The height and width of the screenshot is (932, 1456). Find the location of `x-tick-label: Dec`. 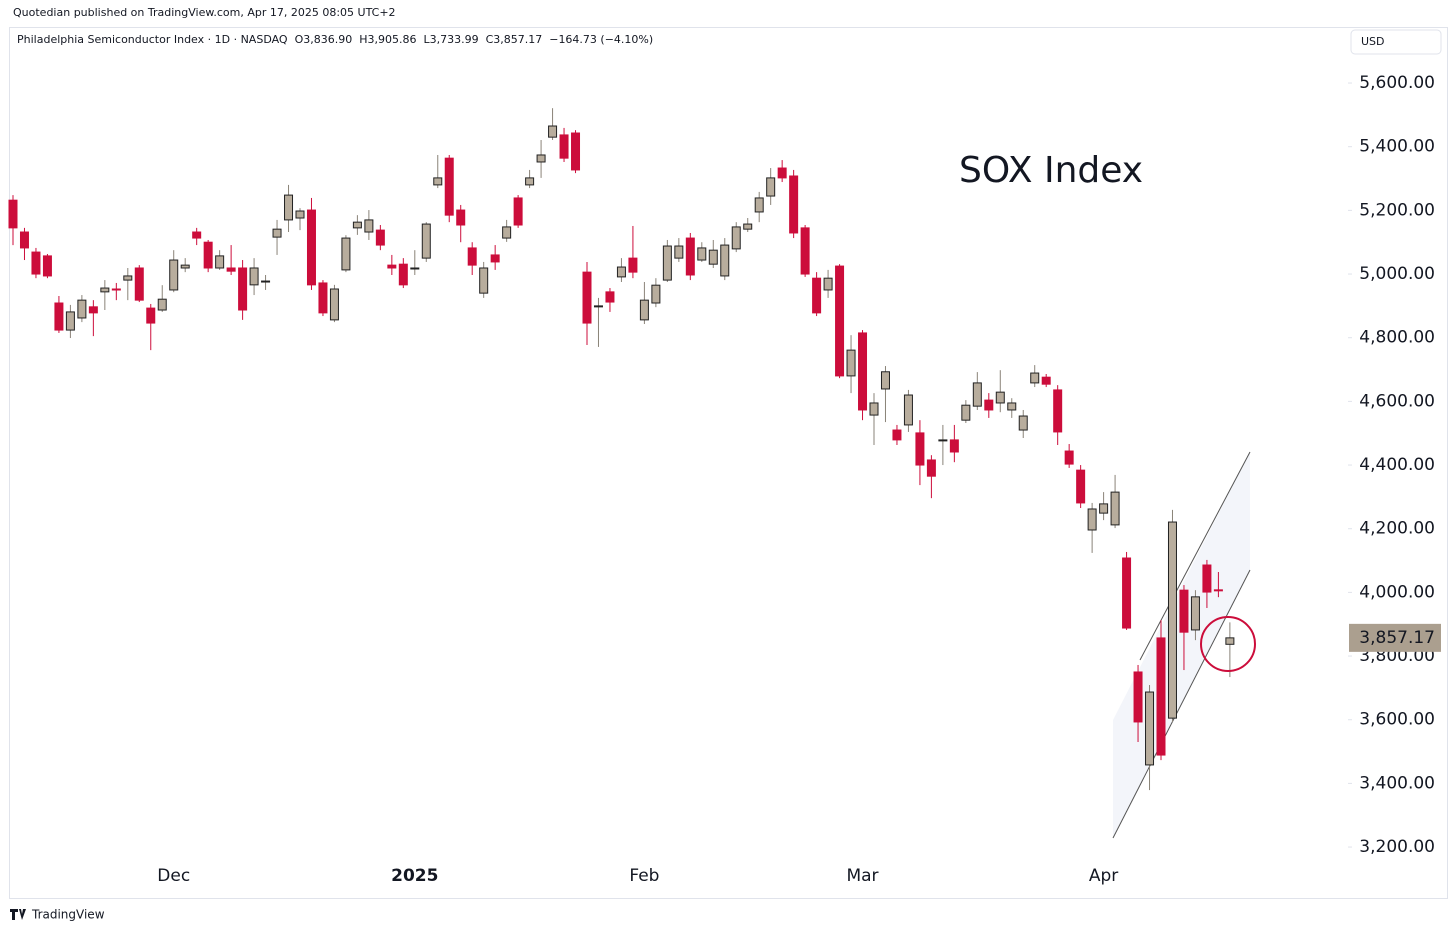

x-tick-label: Dec is located at coordinates (173, 876).